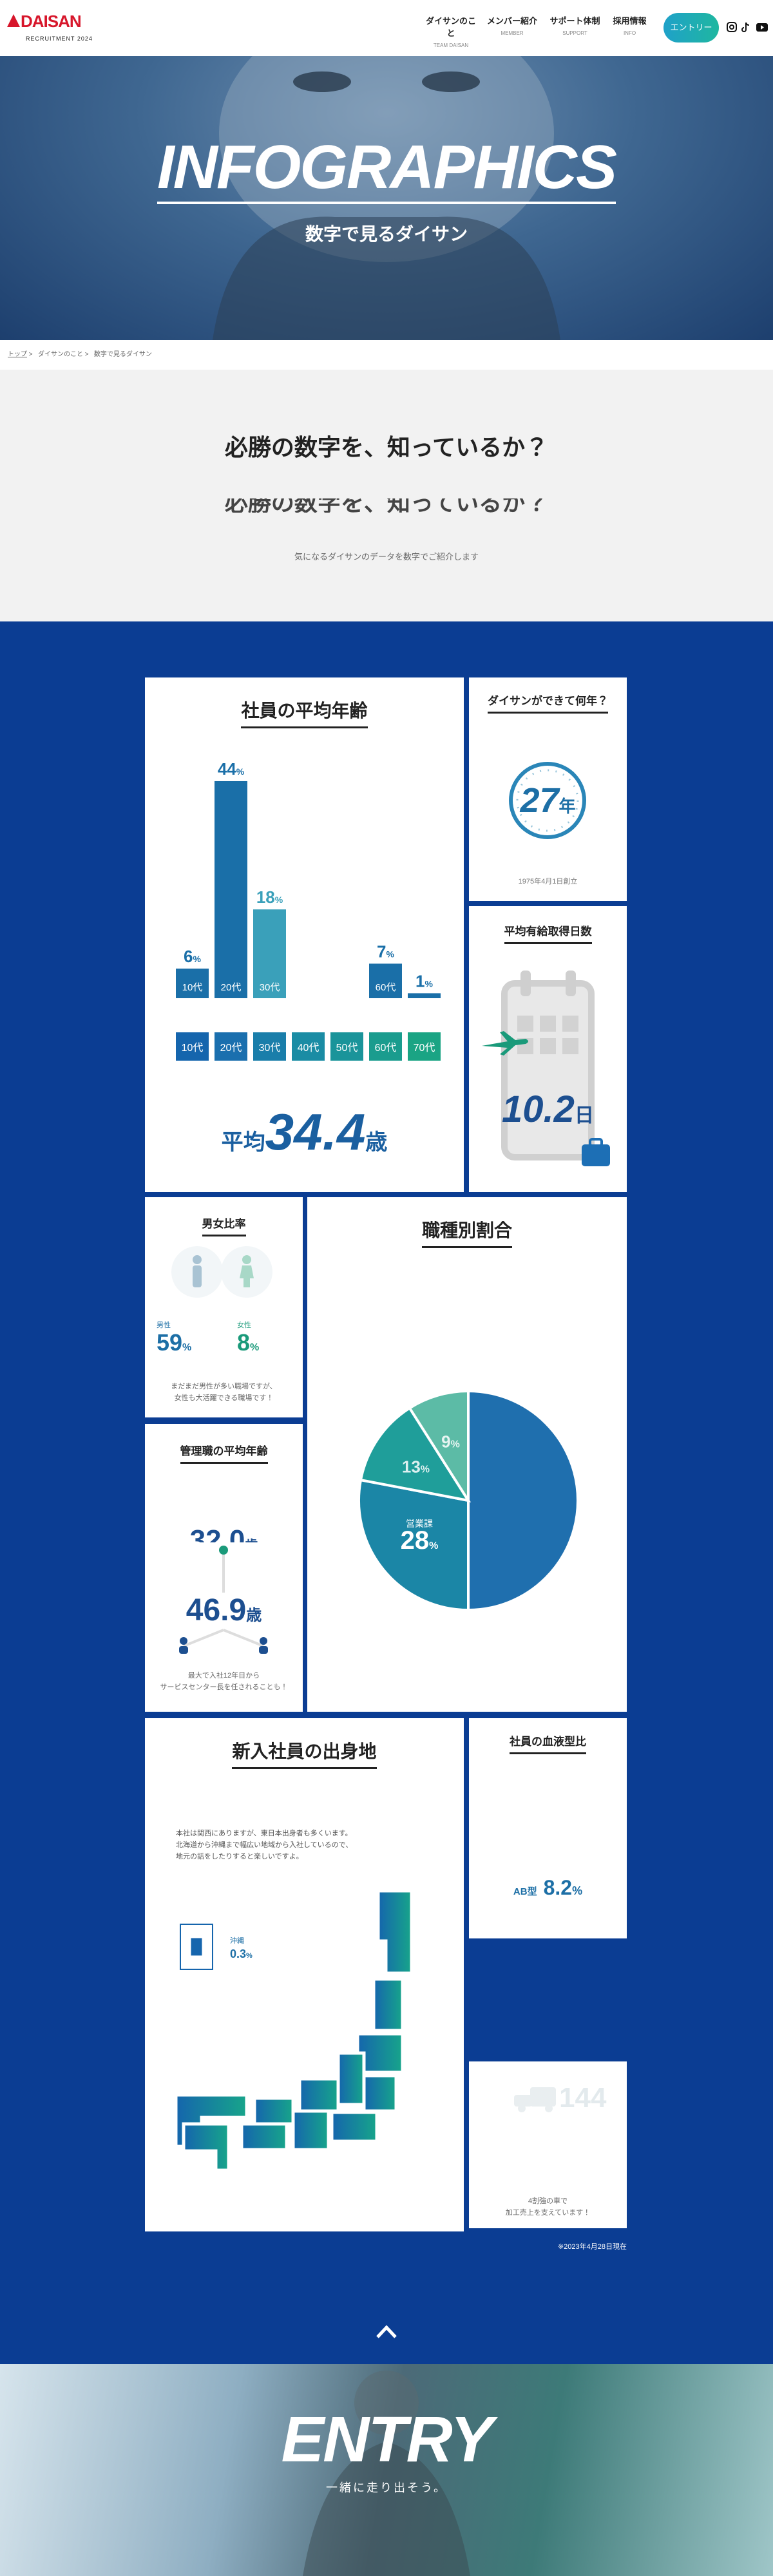 The image size is (773, 2576). What do you see at coordinates (224, 1676) in the screenshot?
I see `note-line: 最大で入社12年目から` at bounding box center [224, 1676].